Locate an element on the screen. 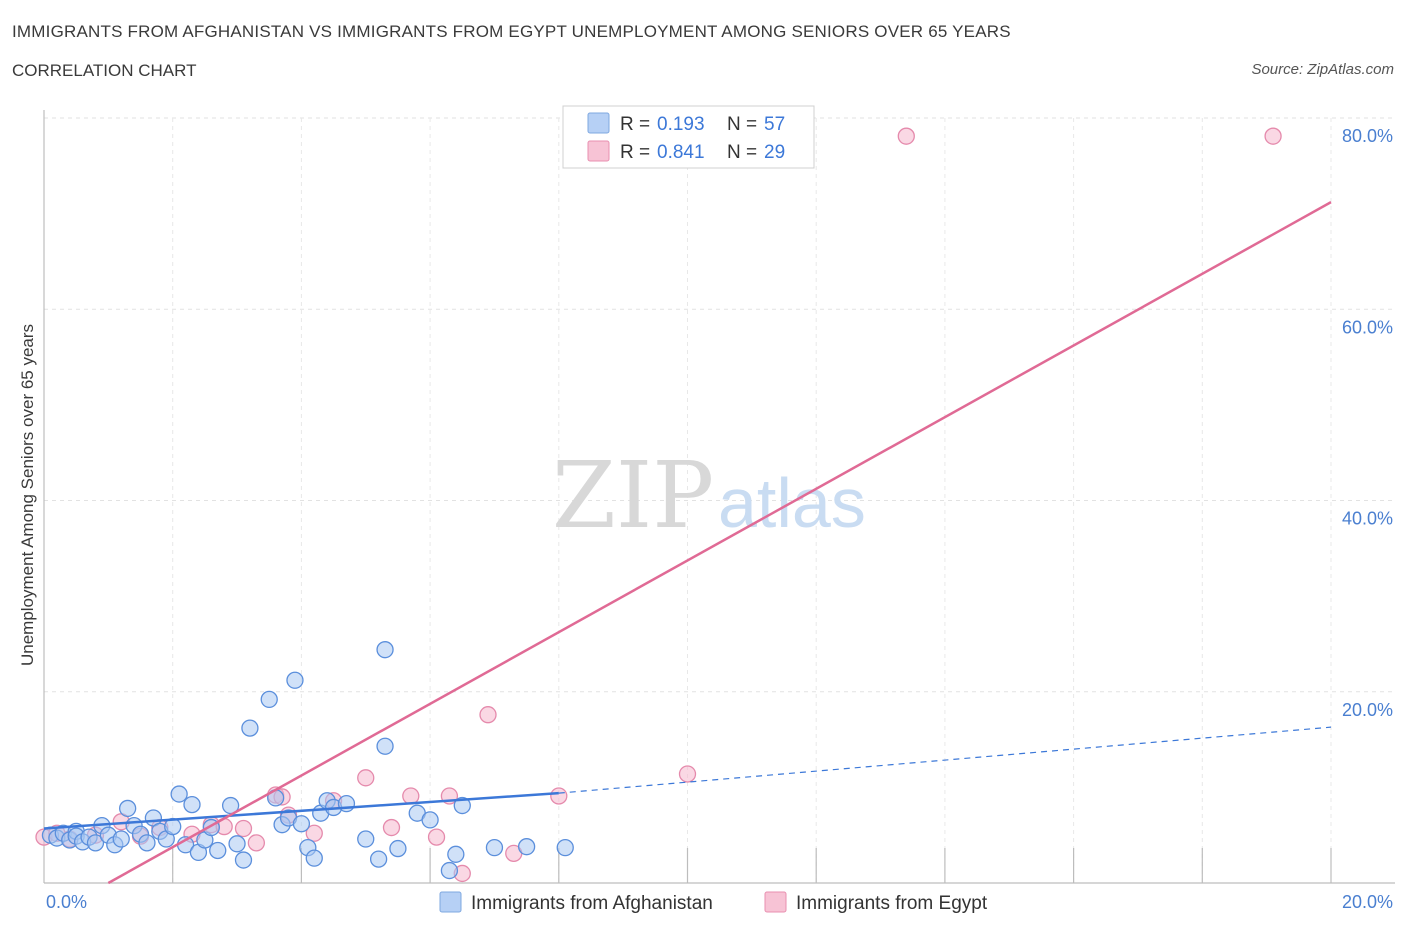  watermark-zip: ZIP is located at coordinates (633, 495).